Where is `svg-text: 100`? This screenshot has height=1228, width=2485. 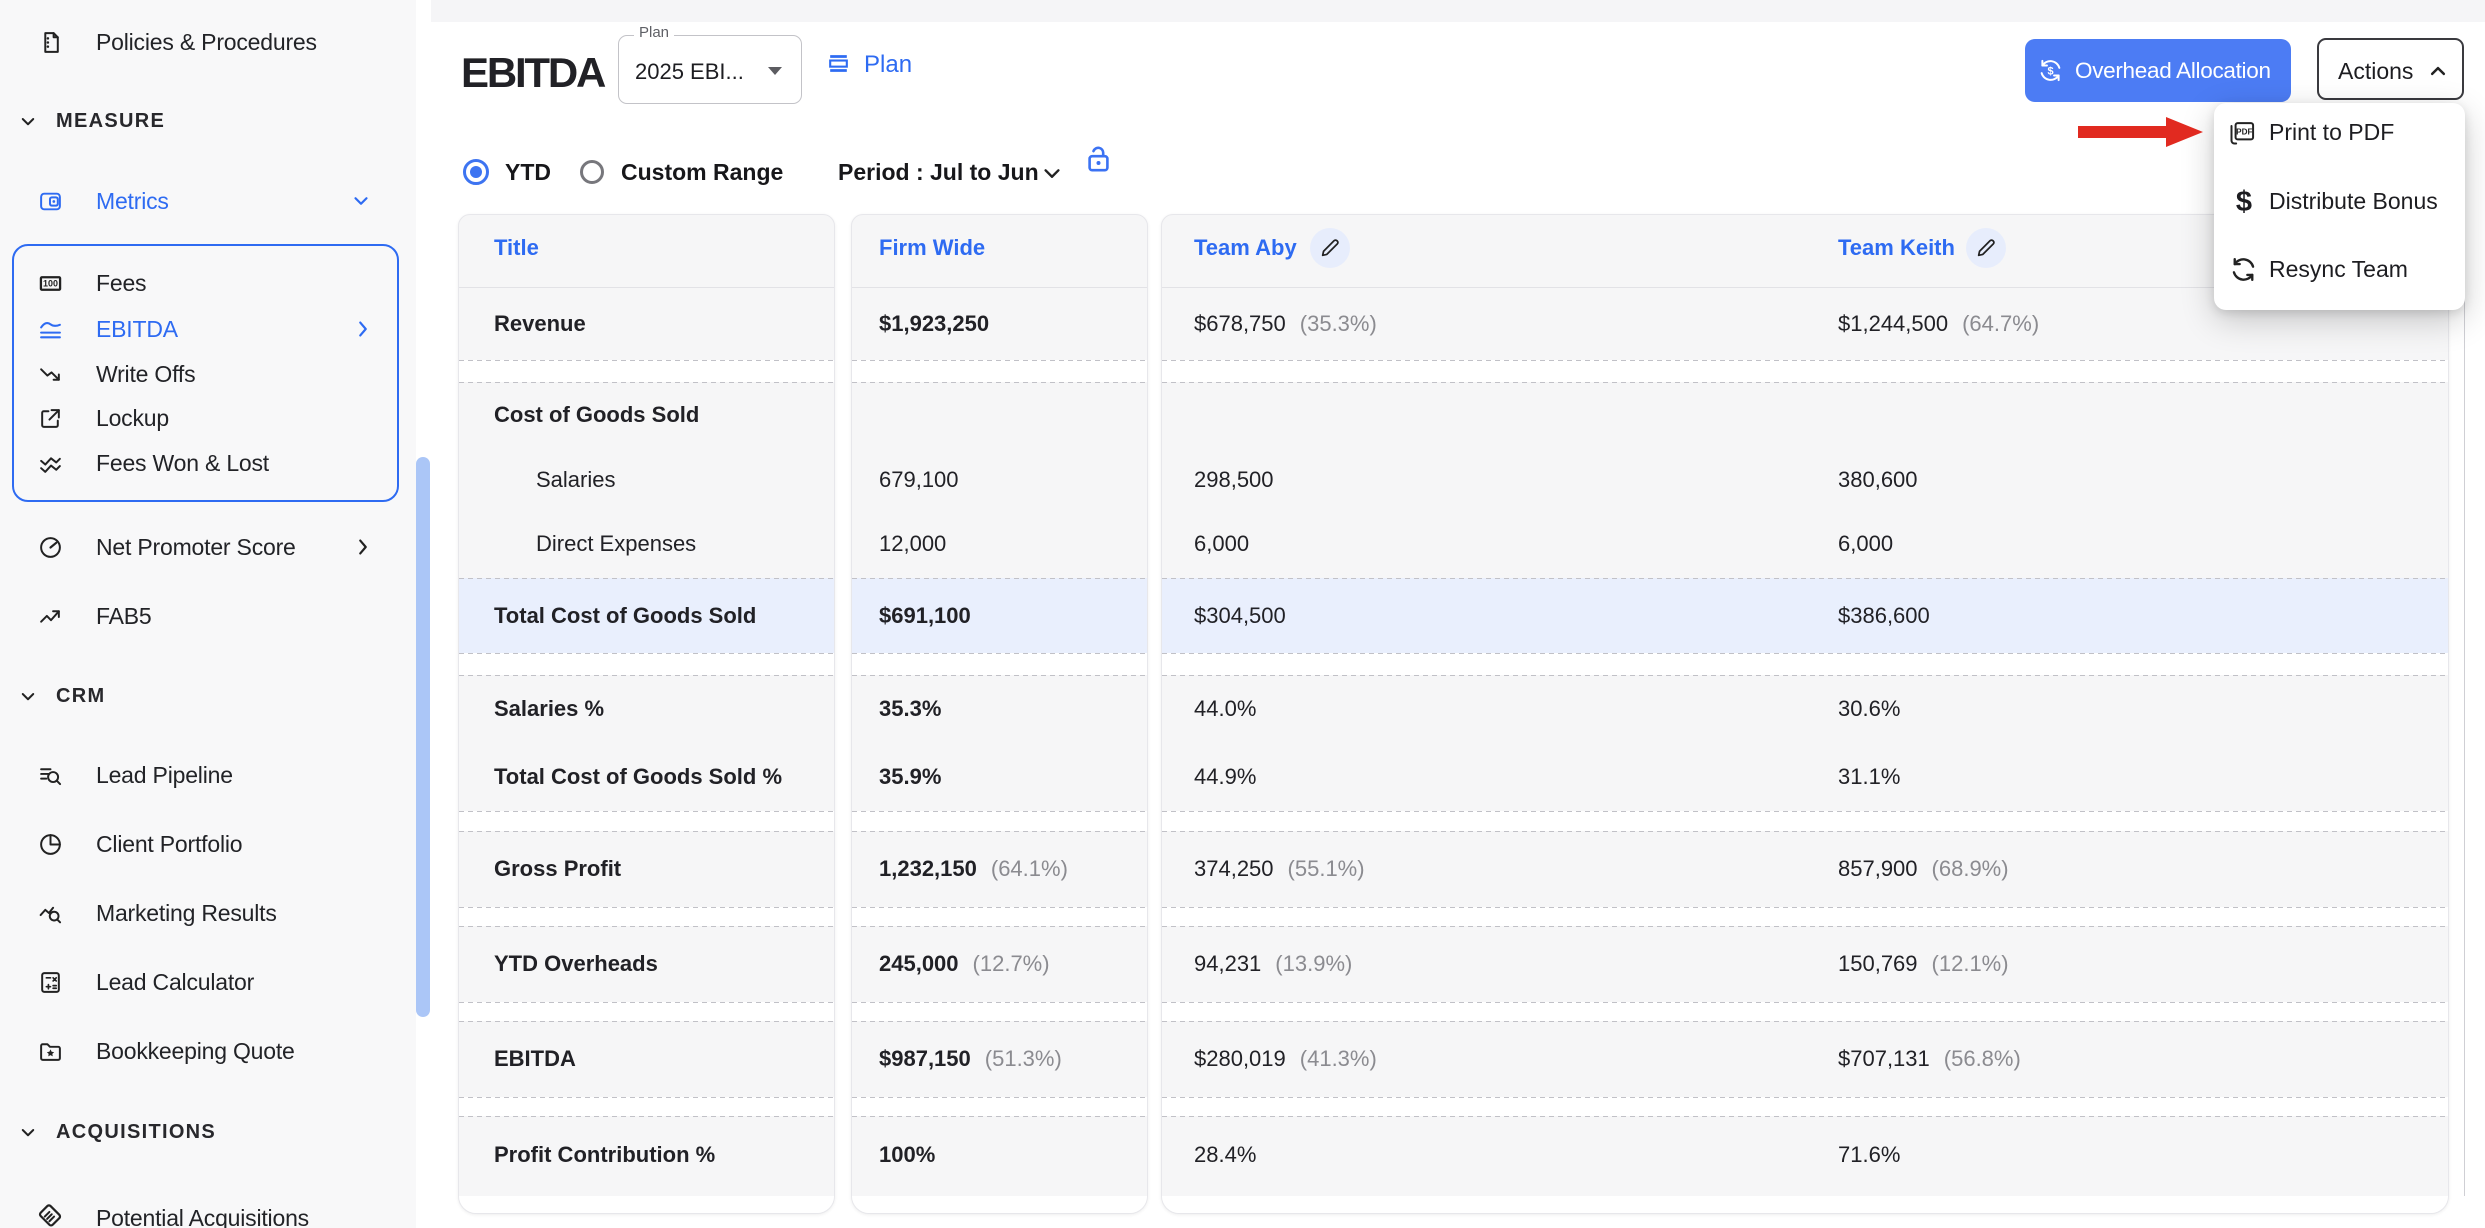
svg-text: 100 is located at coordinates (50, 284).